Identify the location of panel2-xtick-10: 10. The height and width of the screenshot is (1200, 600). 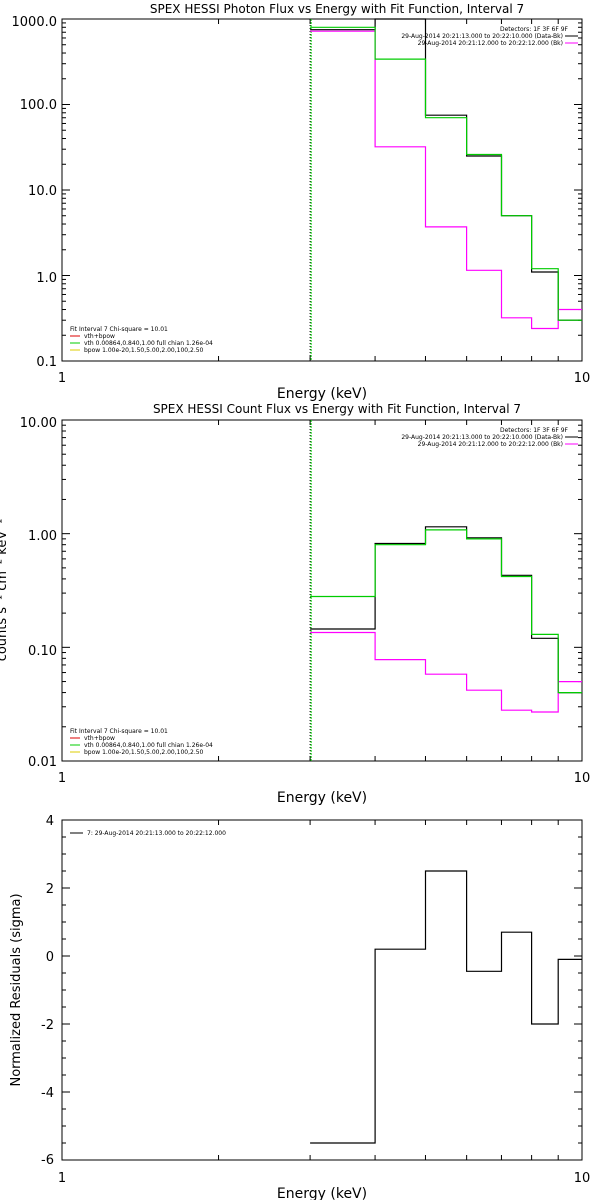
(582, 778).